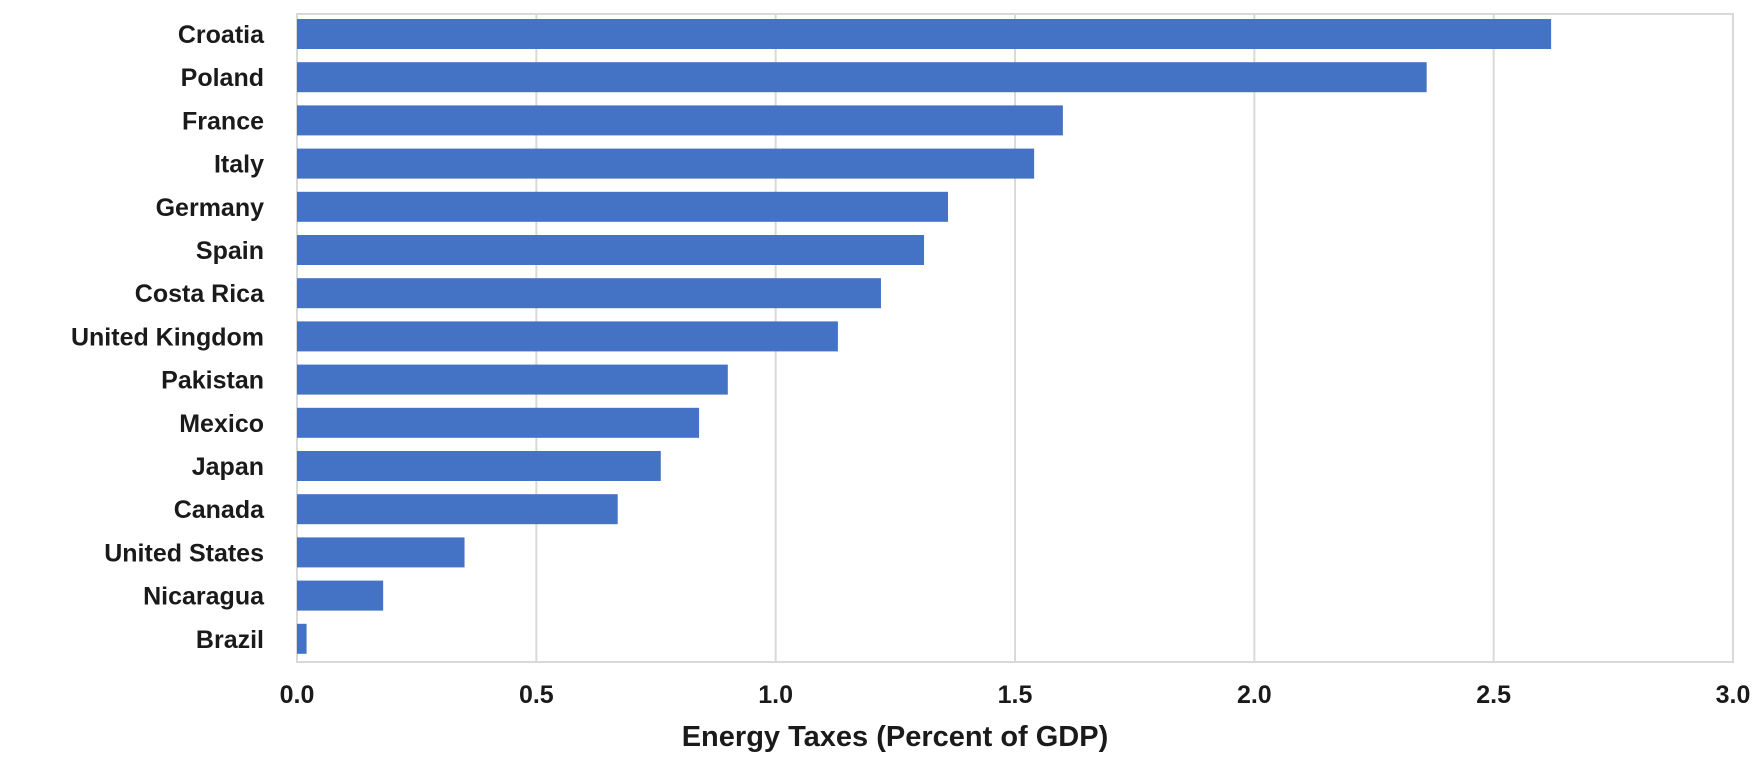 This screenshot has width=1763, height=758. I want to click on x-tick-label: 1.5, so click(1015, 695).